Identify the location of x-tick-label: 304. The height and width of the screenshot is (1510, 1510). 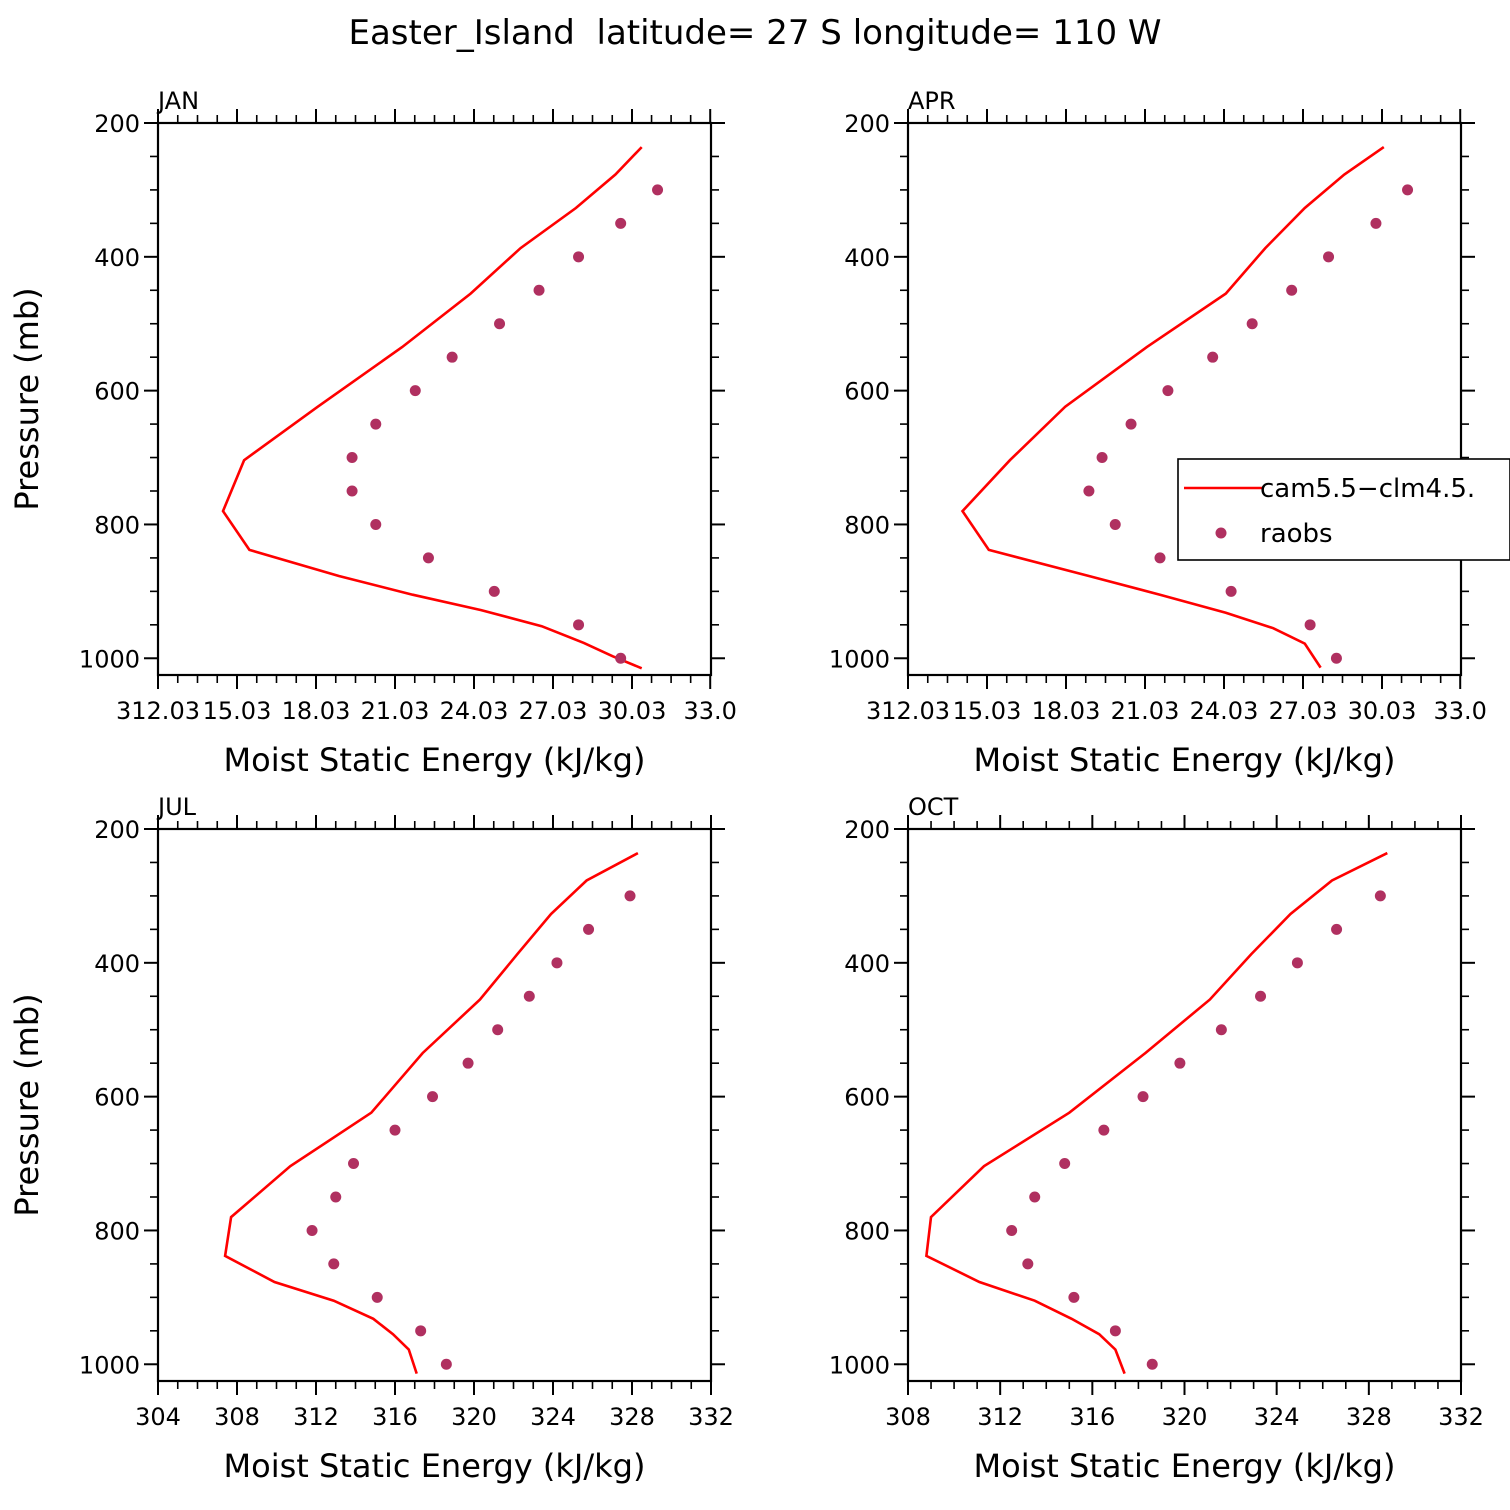
(158, 1417).